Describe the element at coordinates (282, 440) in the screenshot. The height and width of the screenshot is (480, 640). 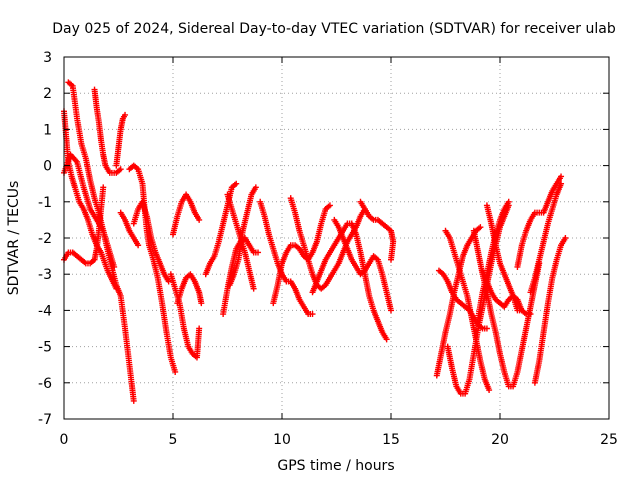
I see `x-tick-label: 10` at that location.